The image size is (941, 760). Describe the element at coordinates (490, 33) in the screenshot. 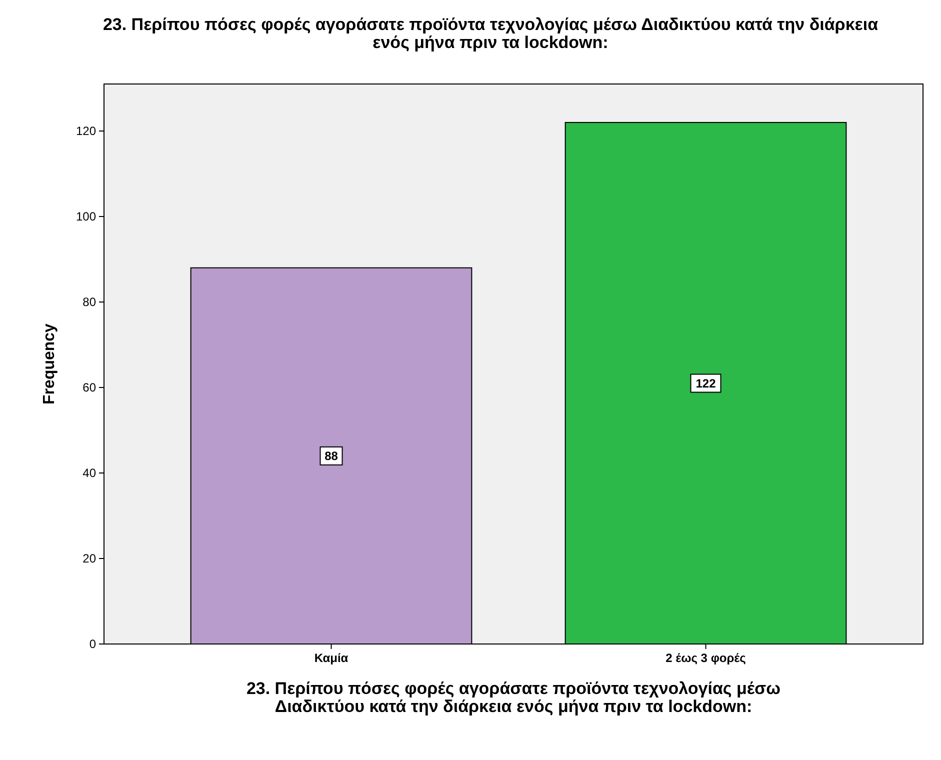

I see `chart-title: 23. Περίπου πόσες φορές αγοράσατε προϊόντα τεχνολογίας μέσω Διαδικτύου κατά την διάρκεια ενός μήνα πριν τα lockdown:` at that location.